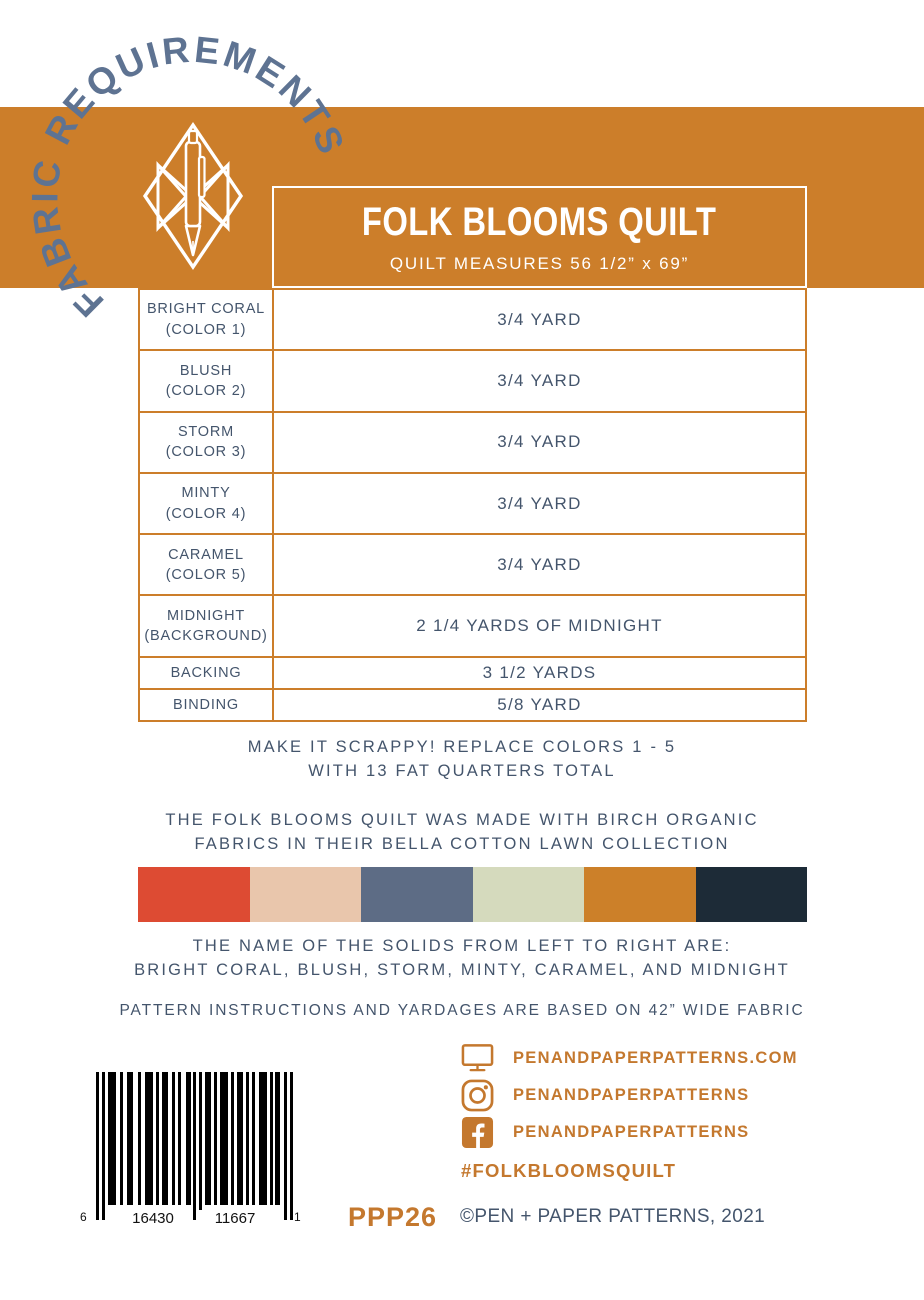 Image resolution: width=924 pixels, height=1300 pixels. I want to click on swatch-midnight, so click(751, 894).